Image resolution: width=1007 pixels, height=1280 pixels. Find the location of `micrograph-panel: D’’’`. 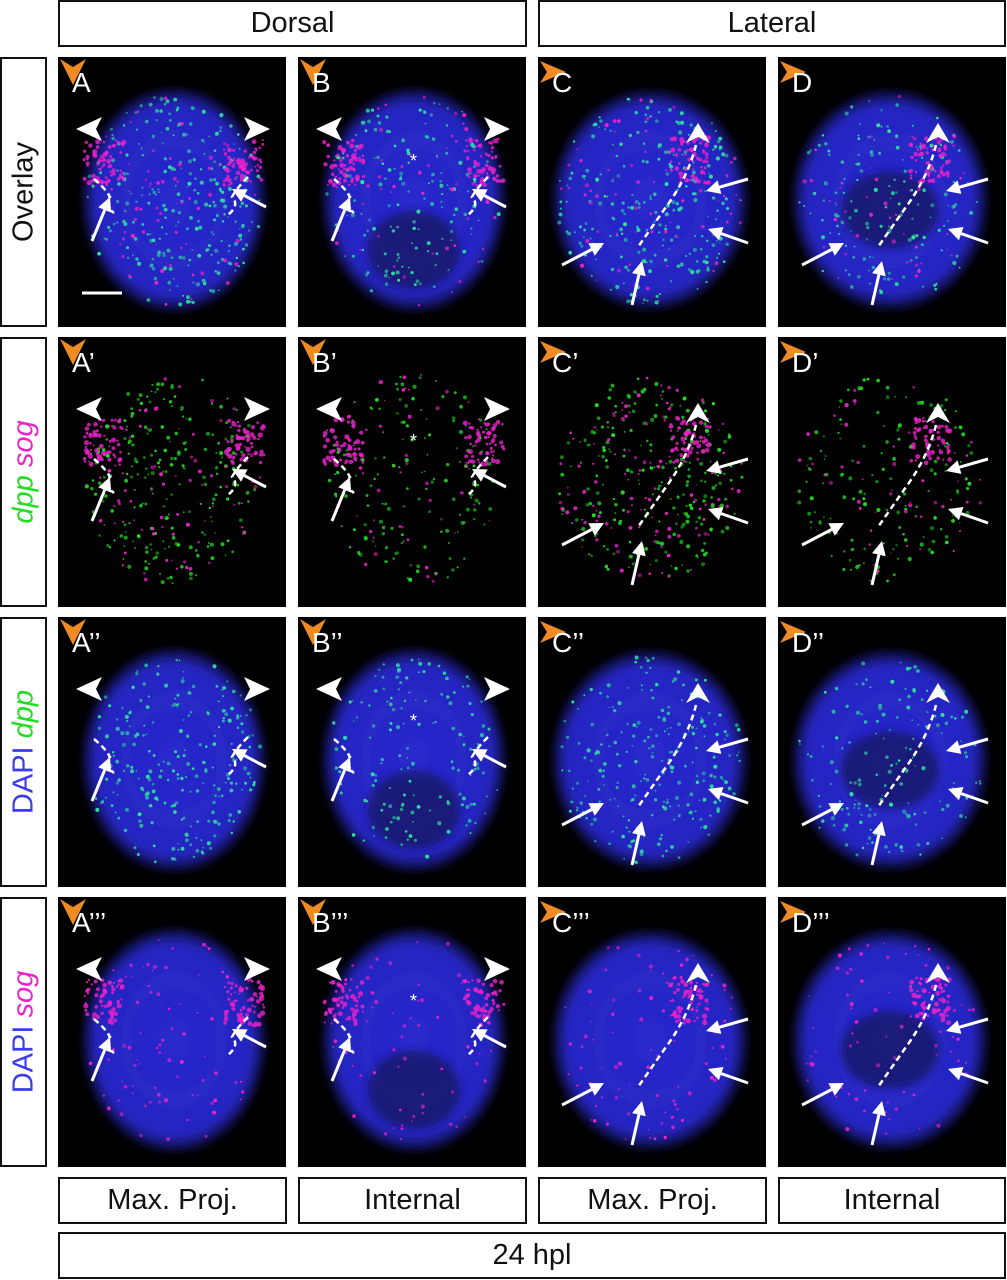

micrograph-panel: D’’’ is located at coordinates (892, 1032).